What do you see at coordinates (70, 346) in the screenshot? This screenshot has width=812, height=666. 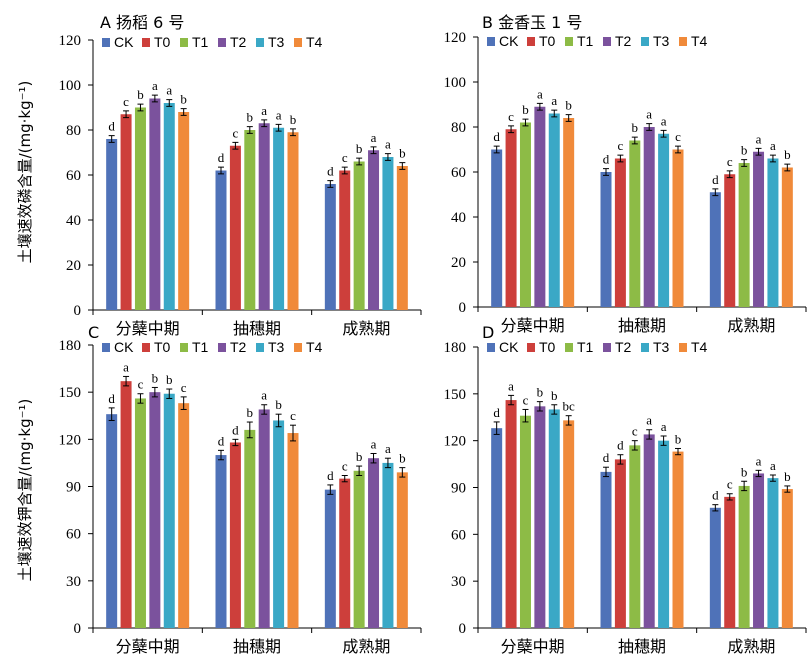 I see `y-tick-label-c: 180` at bounding box center [70, 346].